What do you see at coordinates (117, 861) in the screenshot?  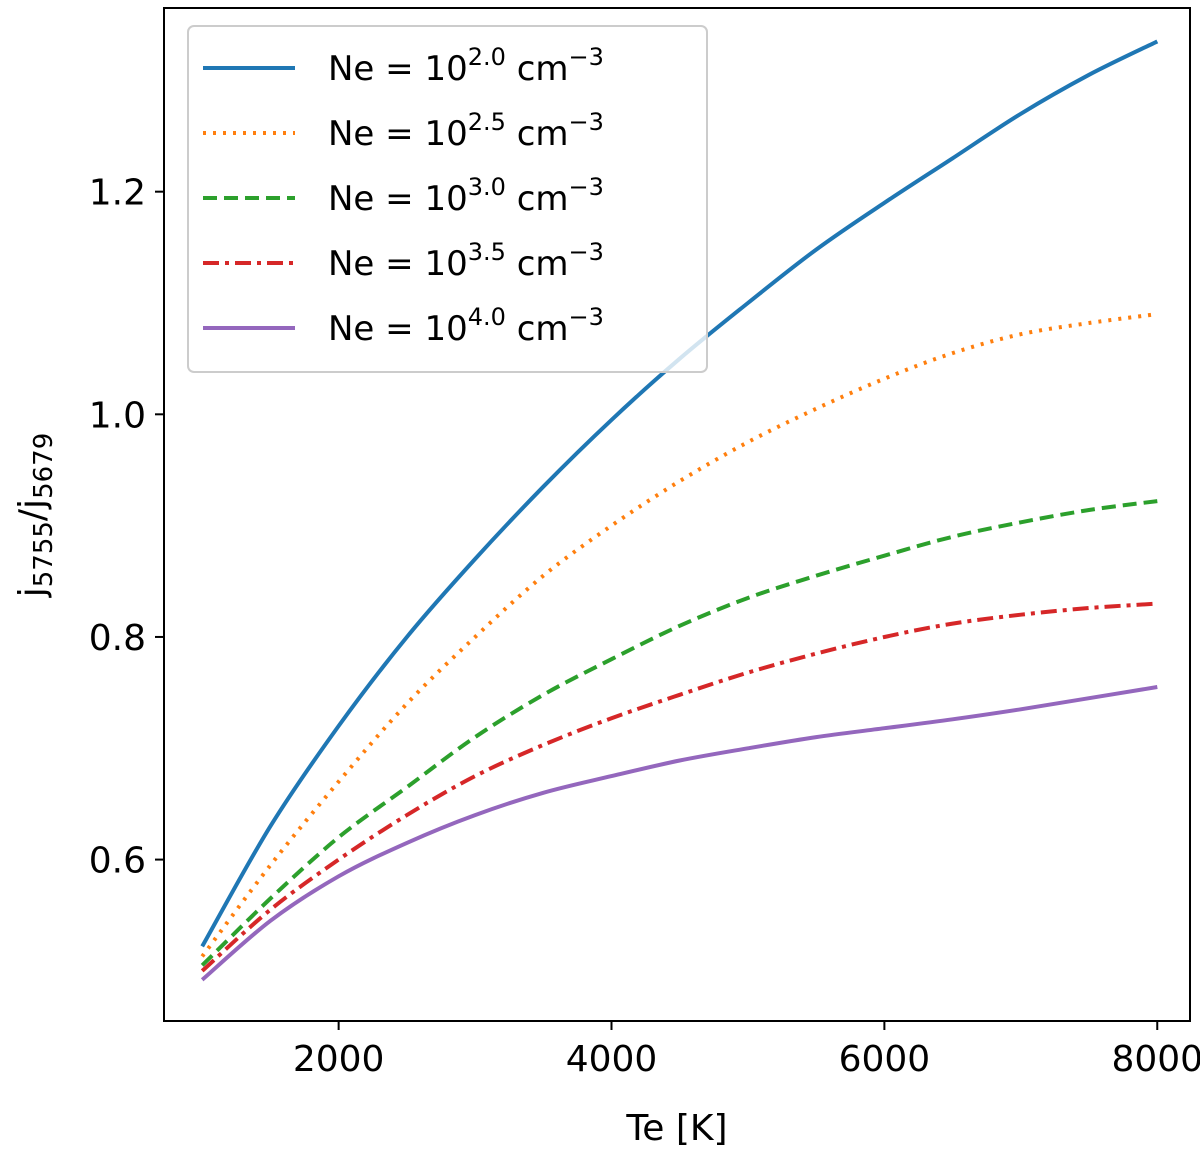 I see `y-tick-label: 0.6` at bounding box center [117, 861].